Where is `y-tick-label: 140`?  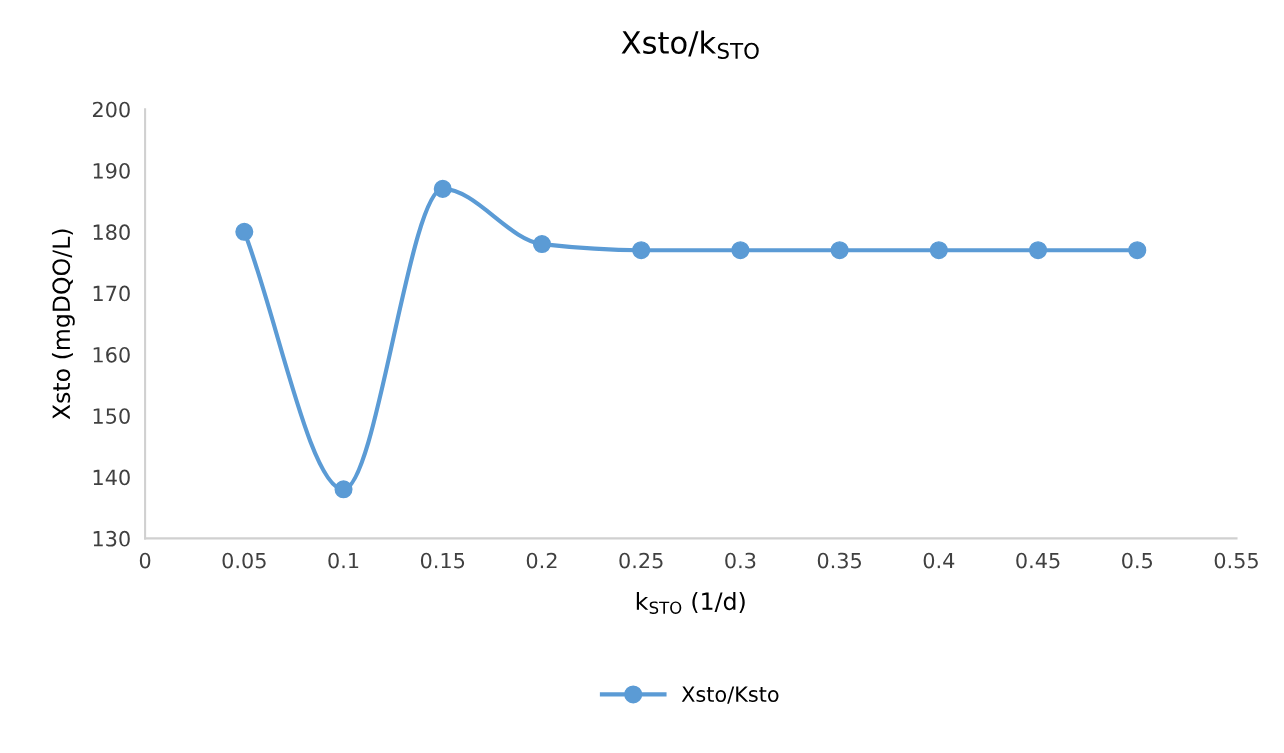 y-tick-label: 140 is located at coordinates (111, 477).